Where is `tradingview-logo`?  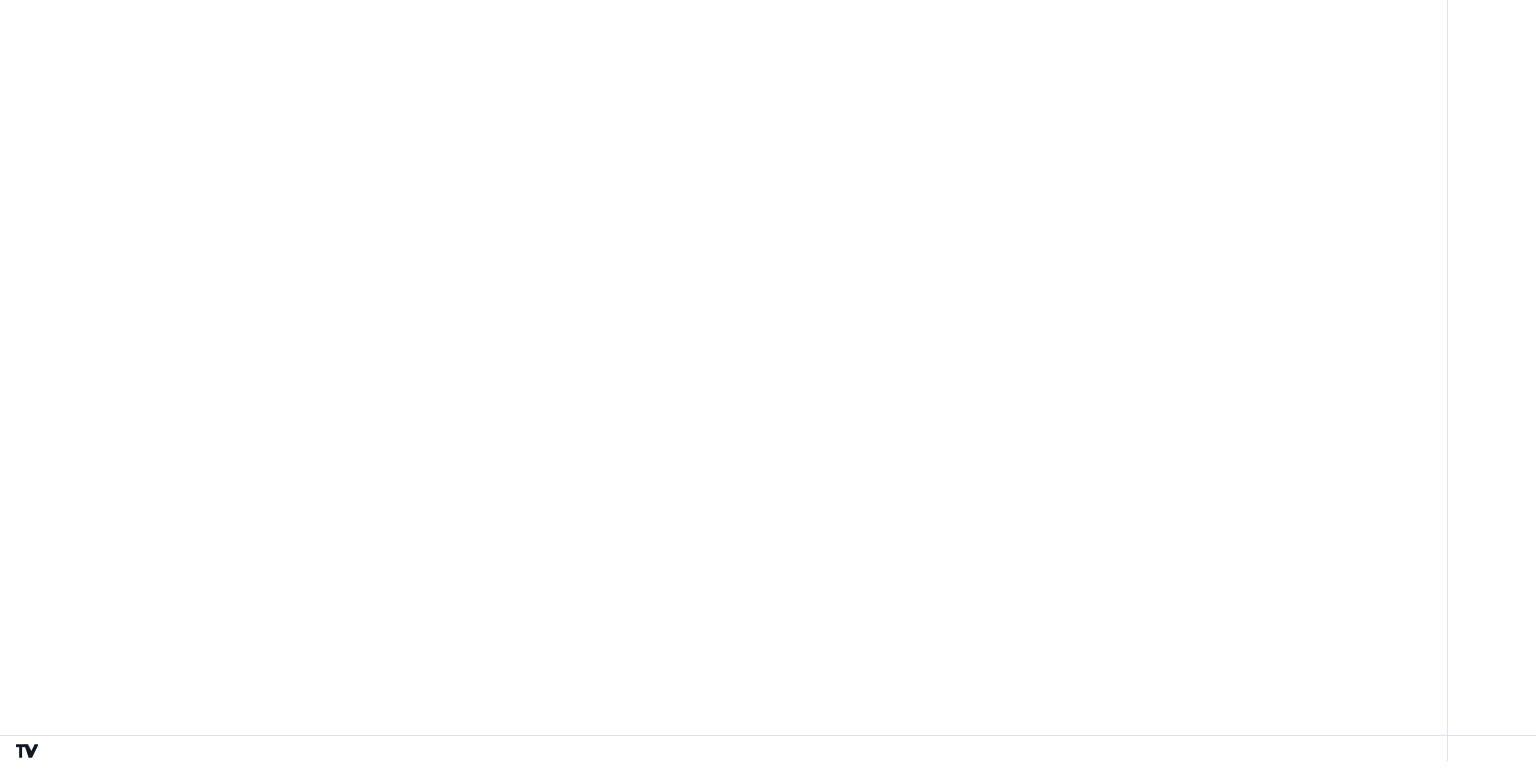 tradingview-logo is located at coordinates (30, 753).